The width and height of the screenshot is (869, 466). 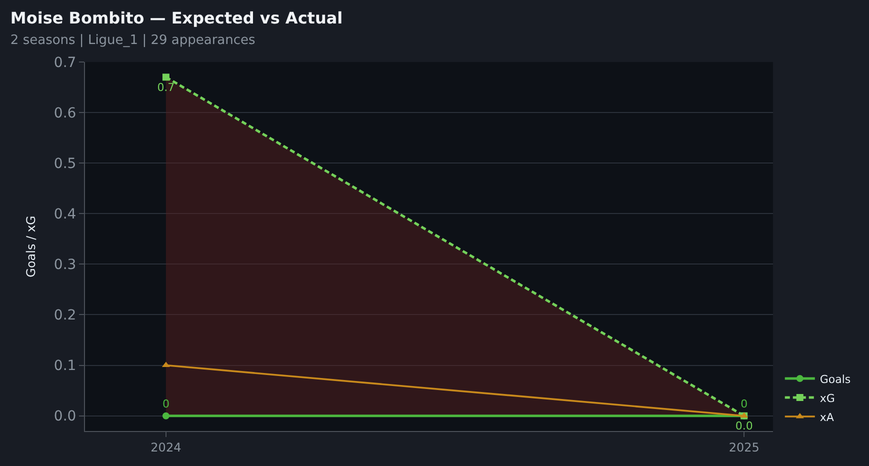 What do you see at coordinates (166, 447) in the screenshot?
I see `x-tick-label: 2024` at bounding box center [166, 447].